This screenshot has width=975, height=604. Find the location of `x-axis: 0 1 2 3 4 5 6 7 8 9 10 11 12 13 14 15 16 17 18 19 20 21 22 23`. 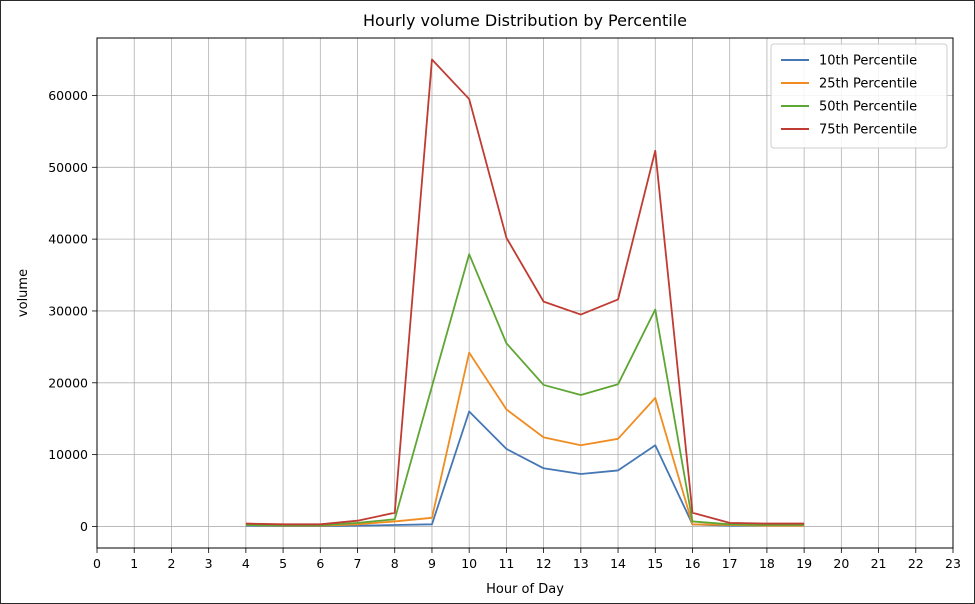

x-axis: 0 1 2 3 4 5 6 7 8 9 10 11 12 13 14 15 16 17 18 19 20 21 22 23 is located at coordinates (527, 559).